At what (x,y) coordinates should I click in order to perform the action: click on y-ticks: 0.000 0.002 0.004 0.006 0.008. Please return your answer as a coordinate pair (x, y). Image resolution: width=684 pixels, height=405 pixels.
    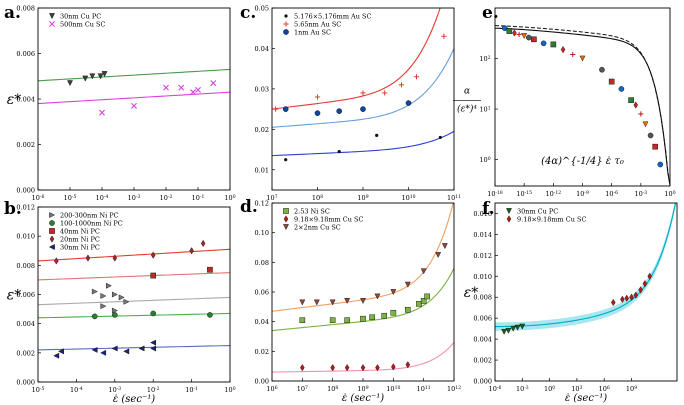
    Looking at the image, I should click on (28, 100).